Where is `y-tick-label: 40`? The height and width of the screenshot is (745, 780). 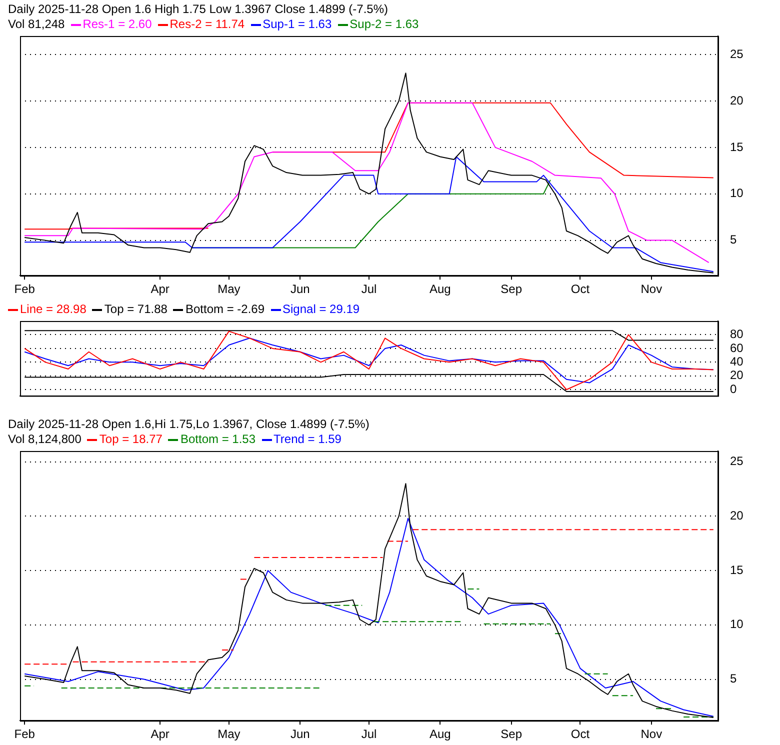 y-tick-label: 40 is located at coordinates (737, 361).